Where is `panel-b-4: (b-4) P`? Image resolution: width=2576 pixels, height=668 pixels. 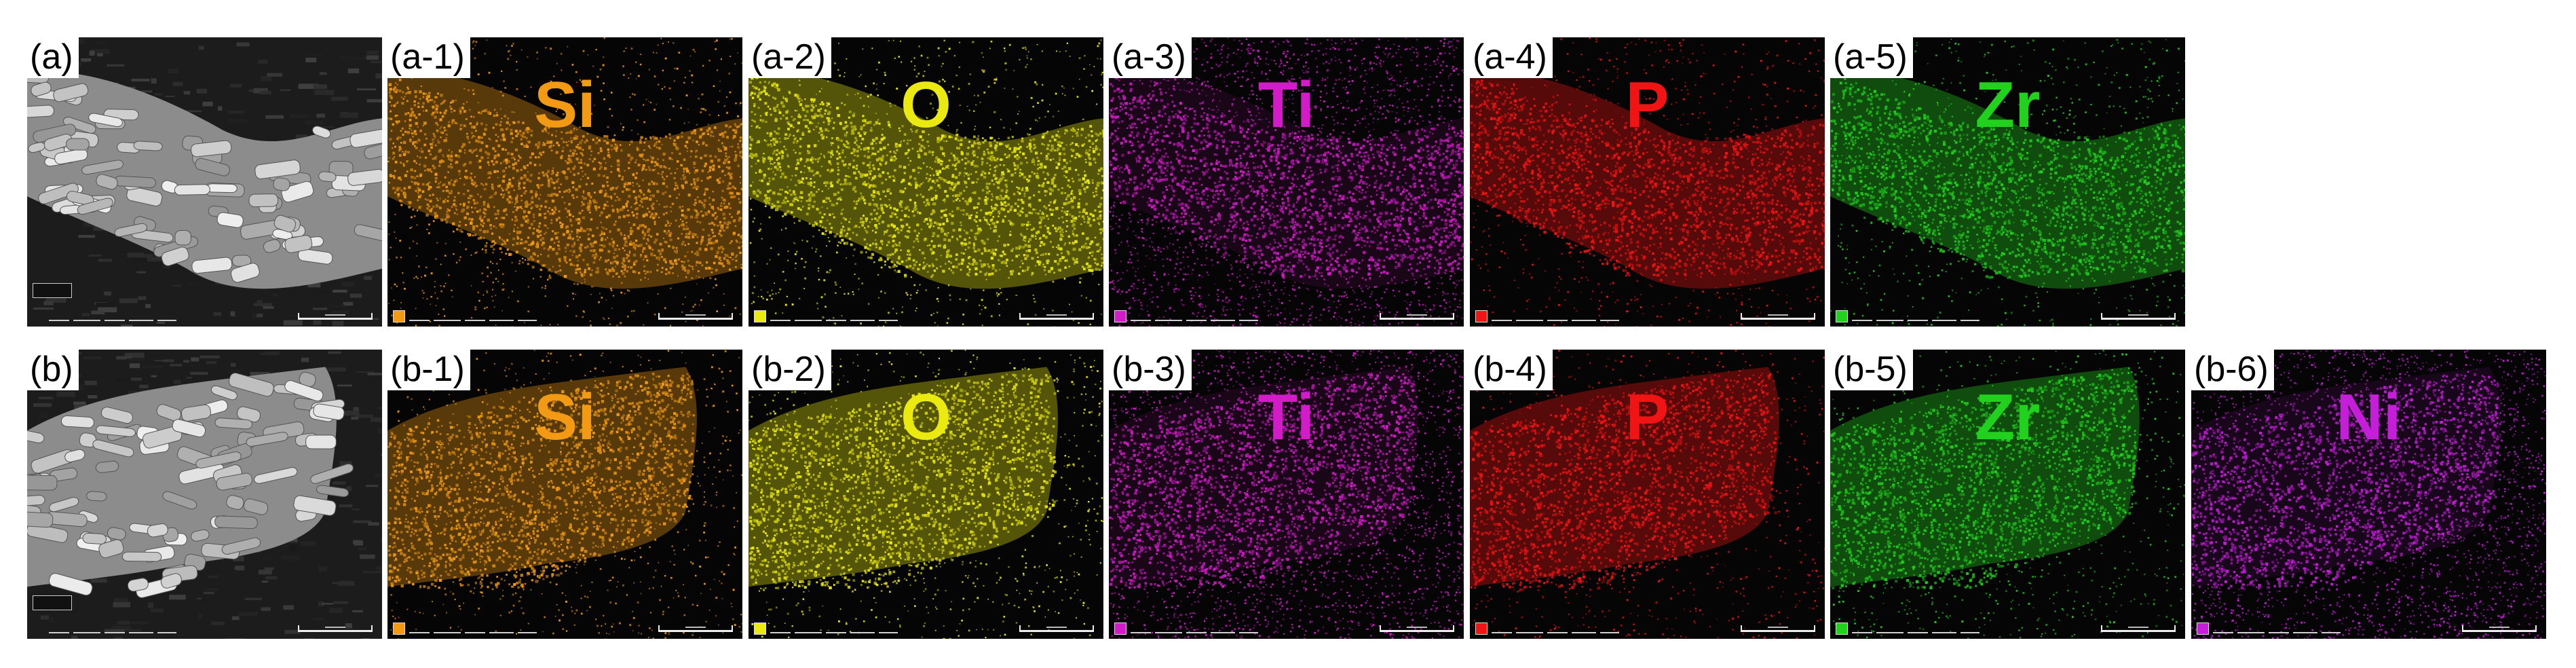 panel-b-4: (b-4) P is located at coordinates (1648, 494).